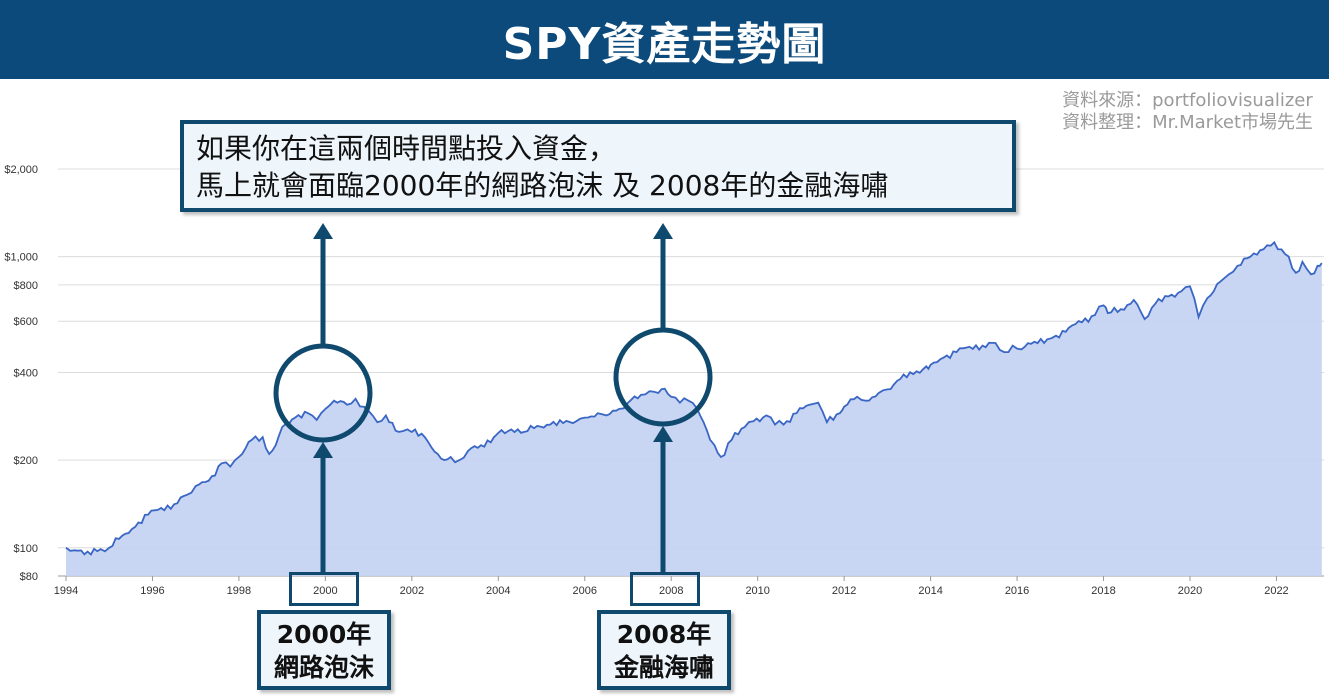 The width and height of the screenshot is (1329, 696). Describe the element at coordinates (663, 667) in the screenshot. I see `label-event: 金融海嘯` at that location.